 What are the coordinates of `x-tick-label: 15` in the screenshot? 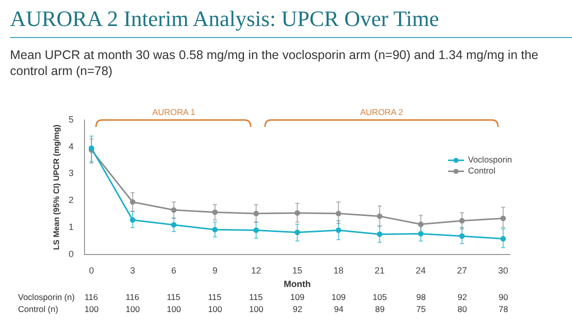 It's located at (297, 270).